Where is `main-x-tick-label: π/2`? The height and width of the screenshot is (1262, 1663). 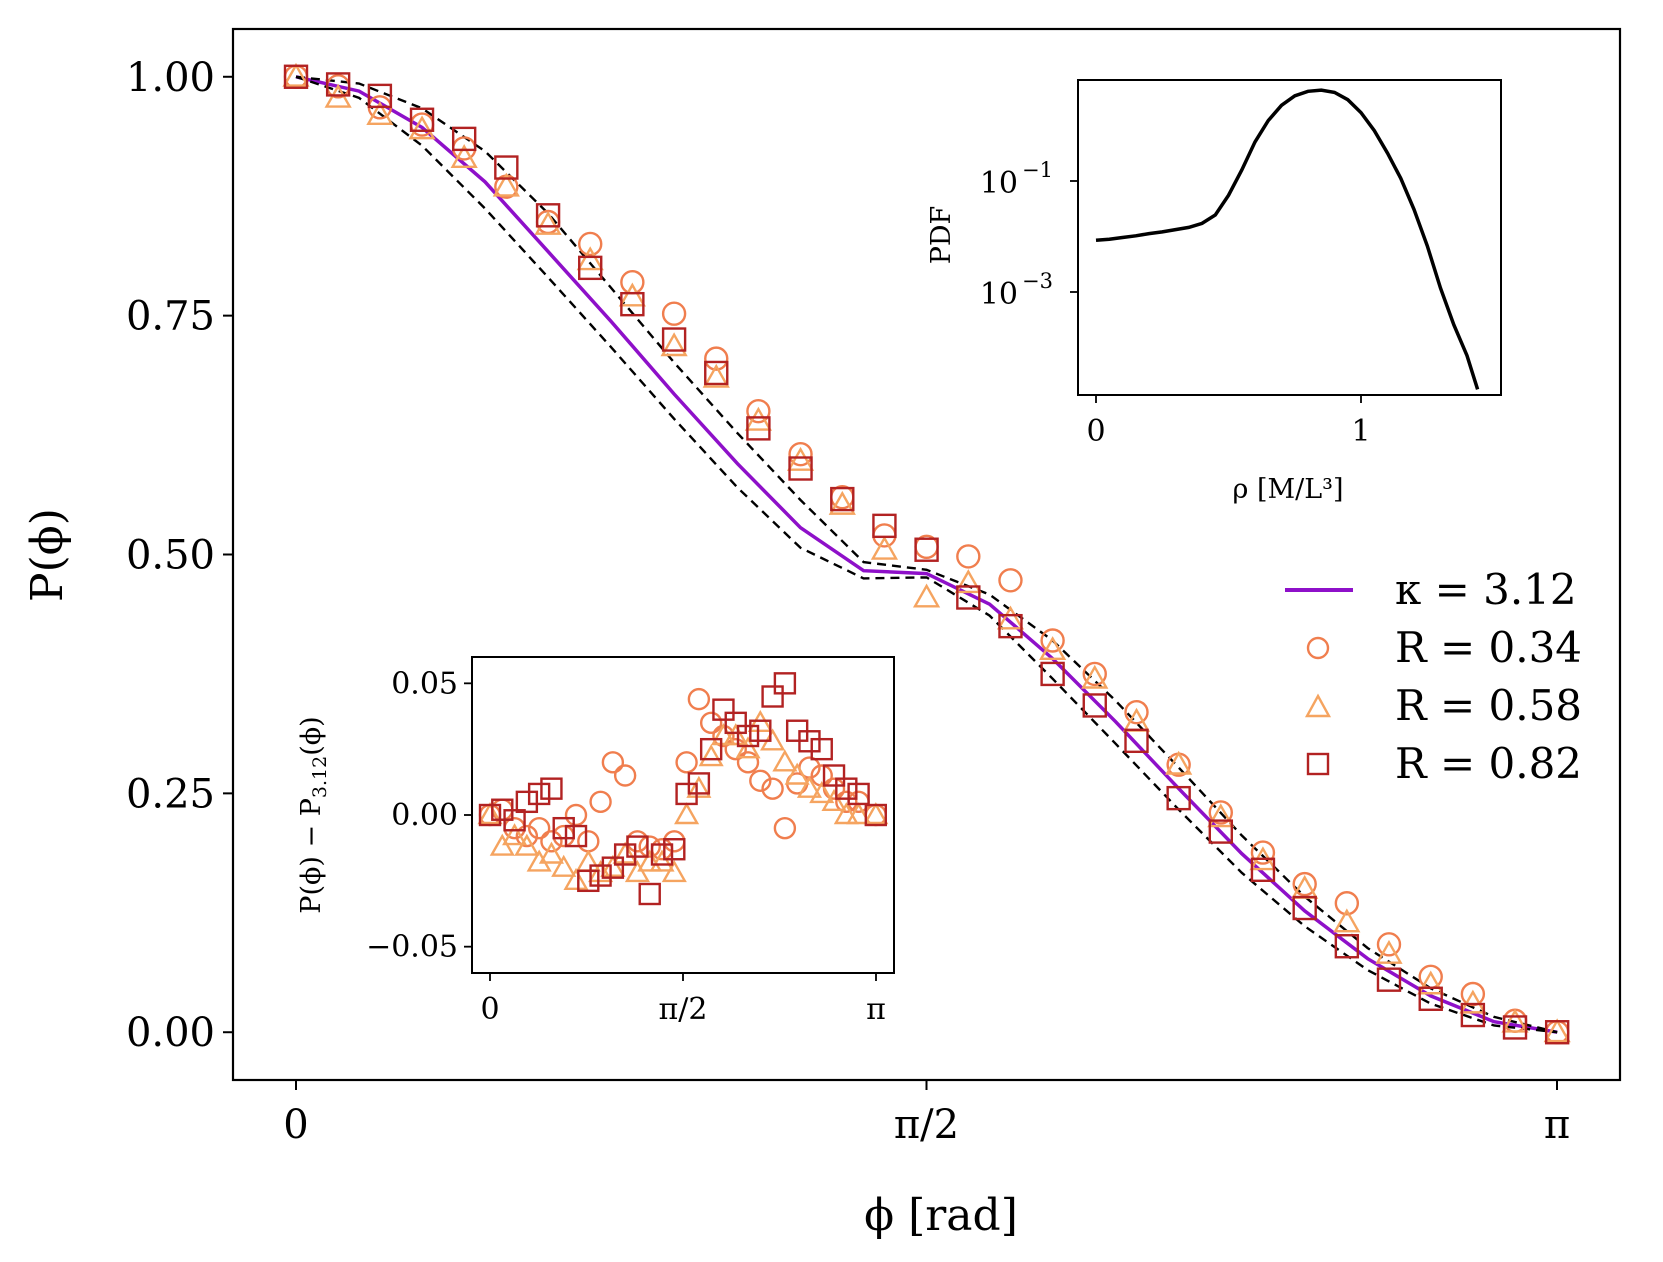
main-x-tick-label: π/2 is located at coordinates (926, 1125).